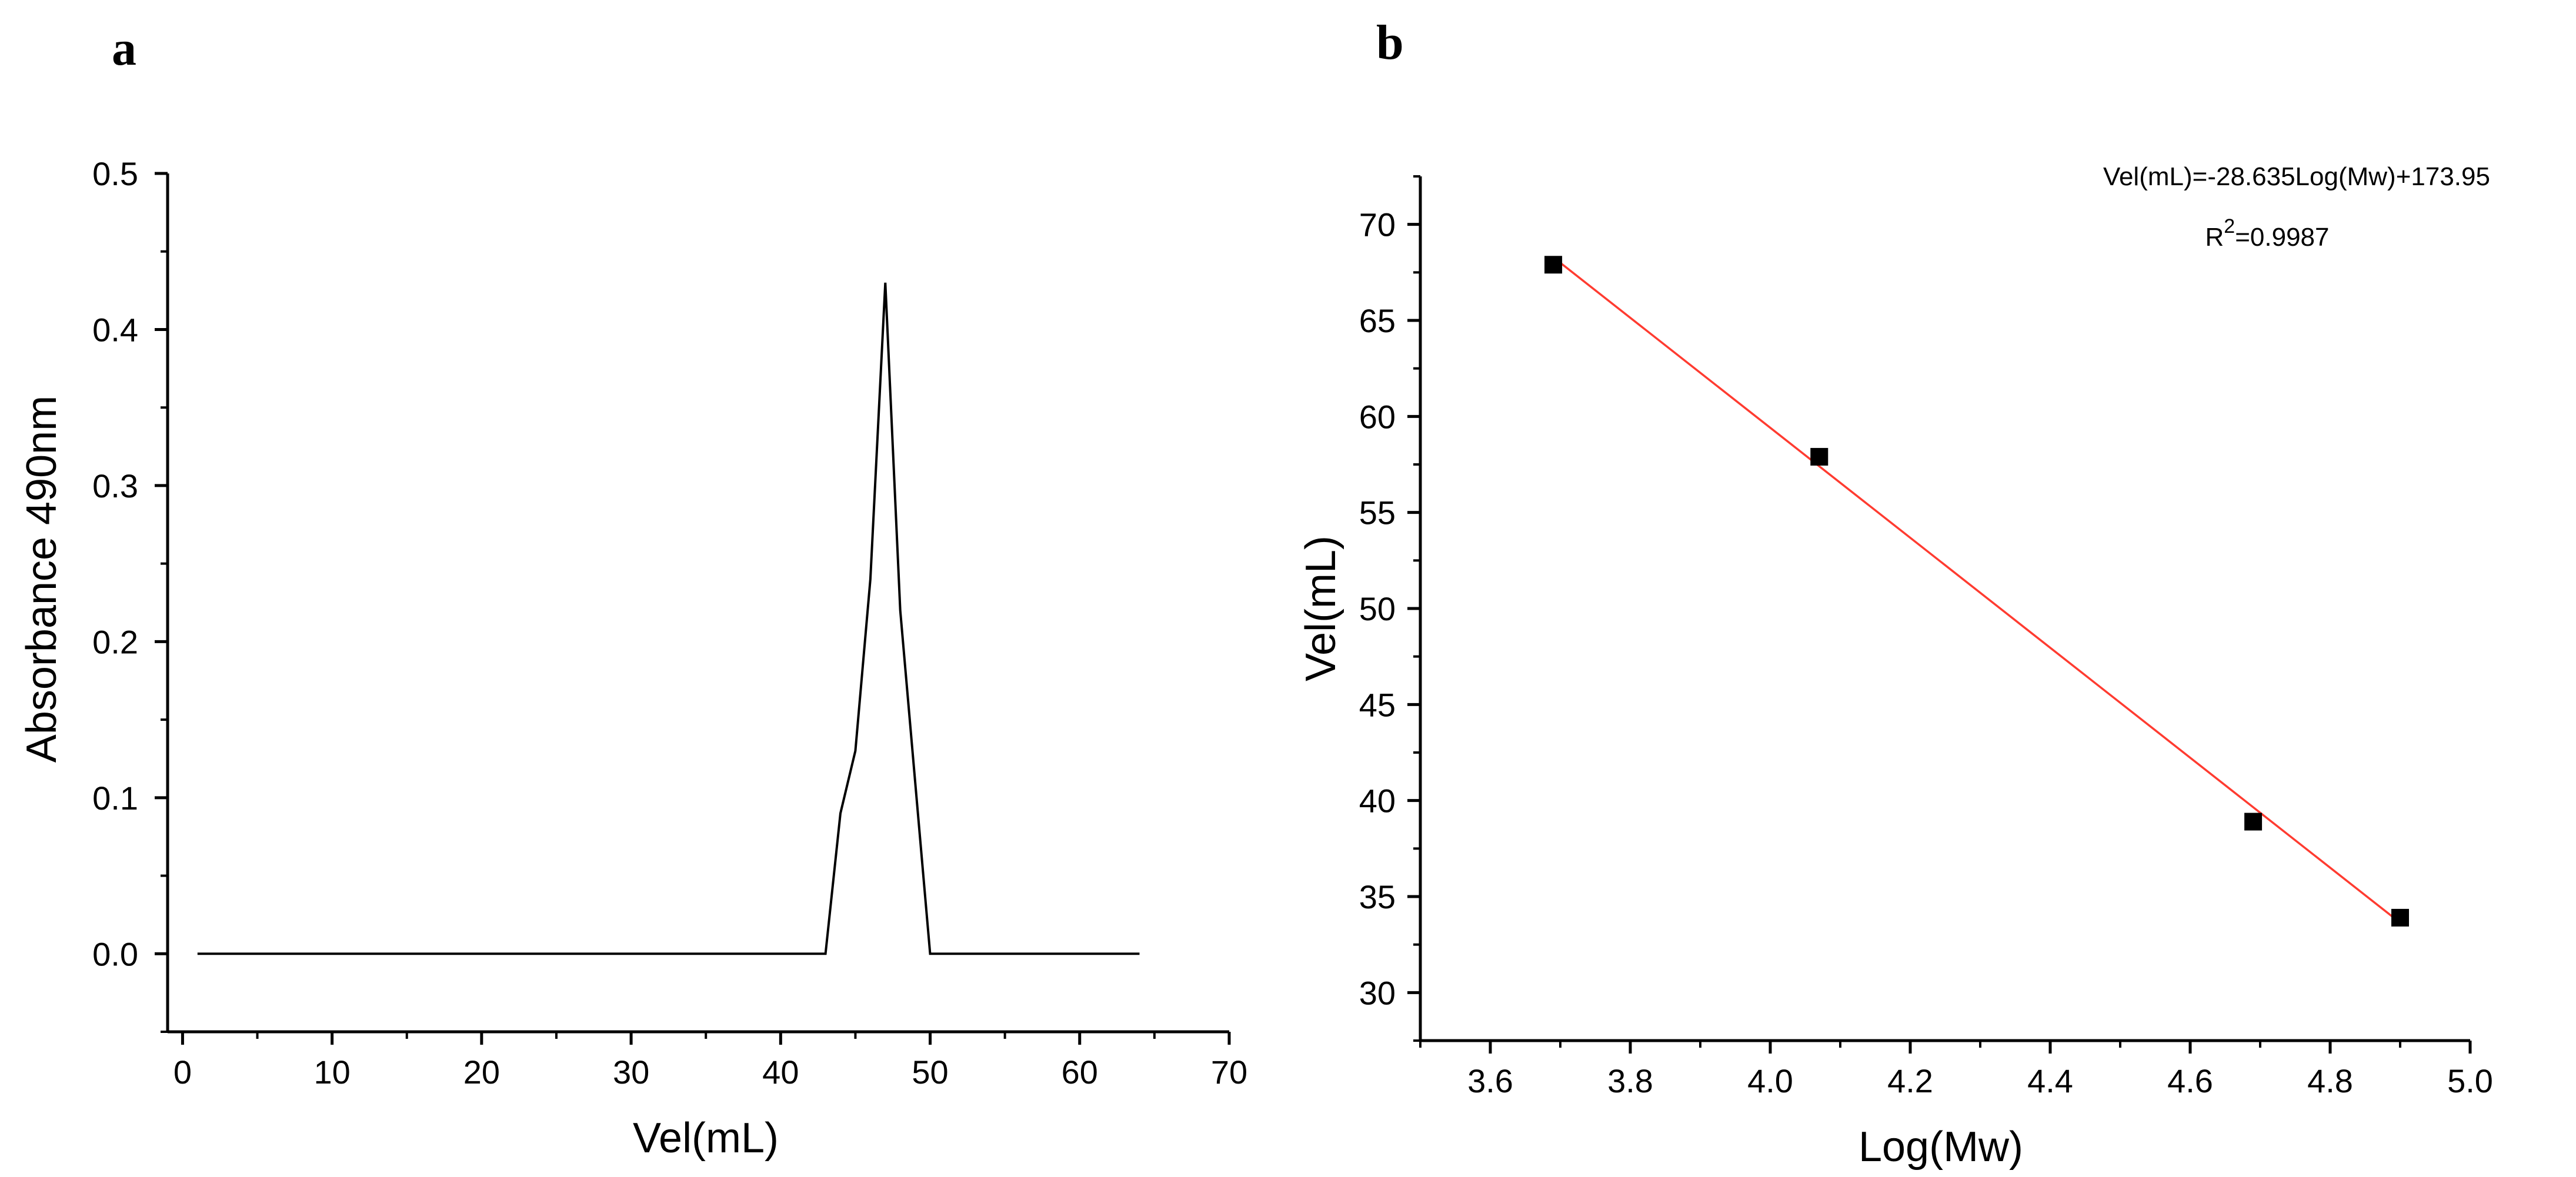 The image size is (2576, 1177). Describe the element at coordinates (2296, 176) in the screenshot. I see `panel-b-equation: Vel(mL)=-28.635Log(Mw)+173.95` at that location.